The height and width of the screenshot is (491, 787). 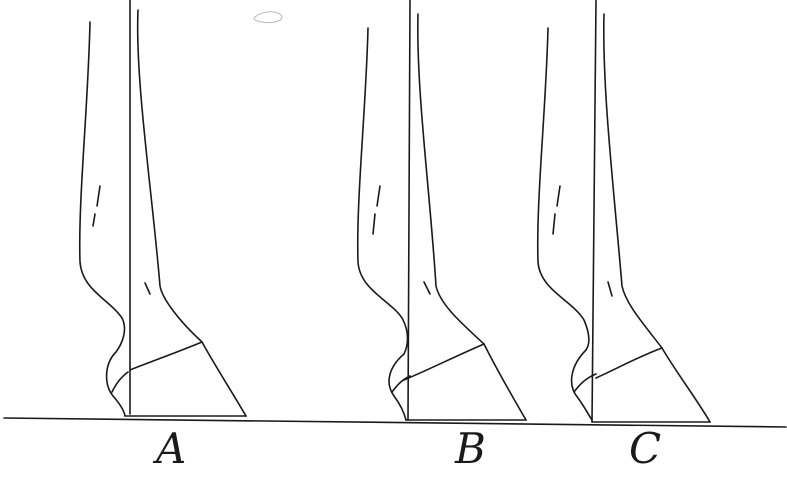 I want to click on leg-a-label: A, so click(x=171, y=448).